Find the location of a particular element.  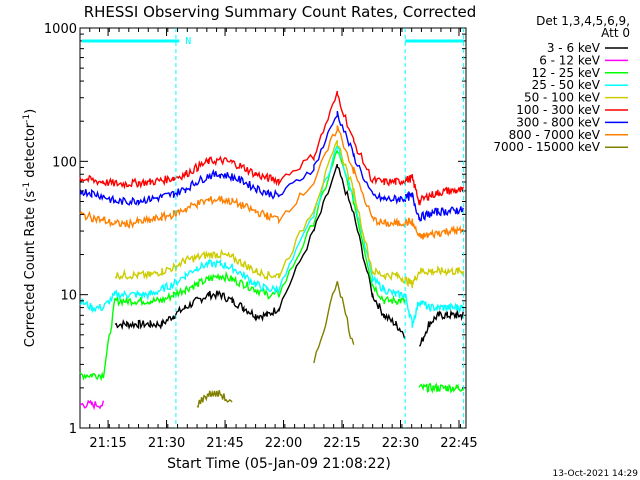

y-tick-label: 1000 is located at coordinates (60, 29).